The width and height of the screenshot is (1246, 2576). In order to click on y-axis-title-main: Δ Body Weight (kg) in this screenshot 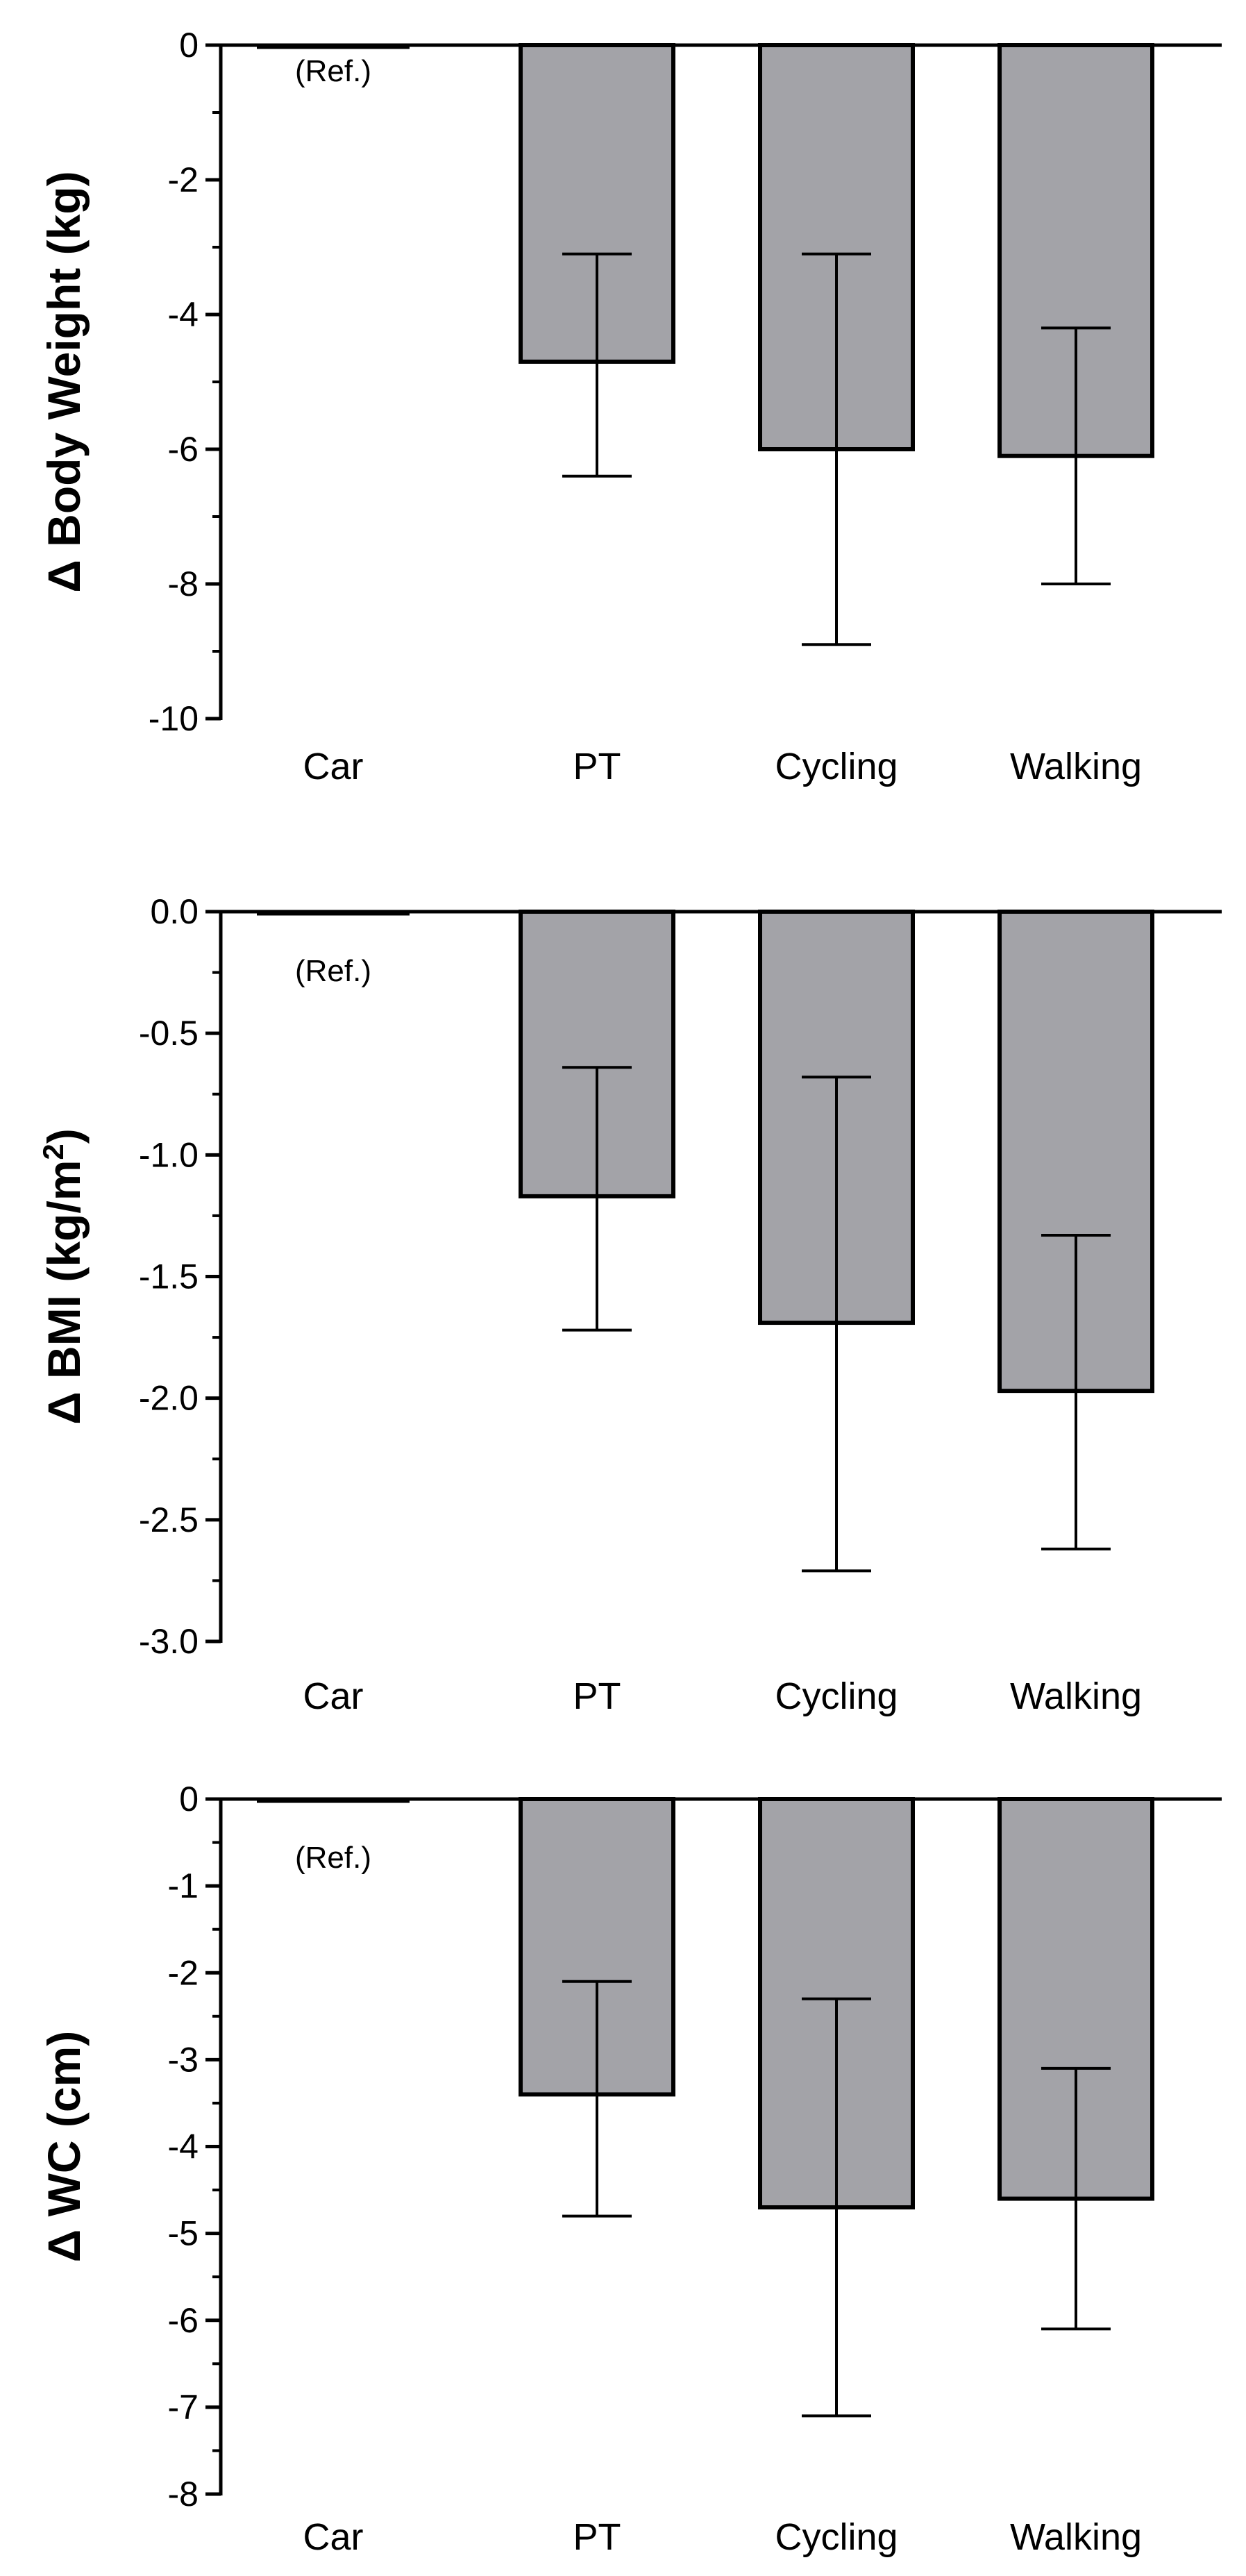, I will do `click(64, 381)`.